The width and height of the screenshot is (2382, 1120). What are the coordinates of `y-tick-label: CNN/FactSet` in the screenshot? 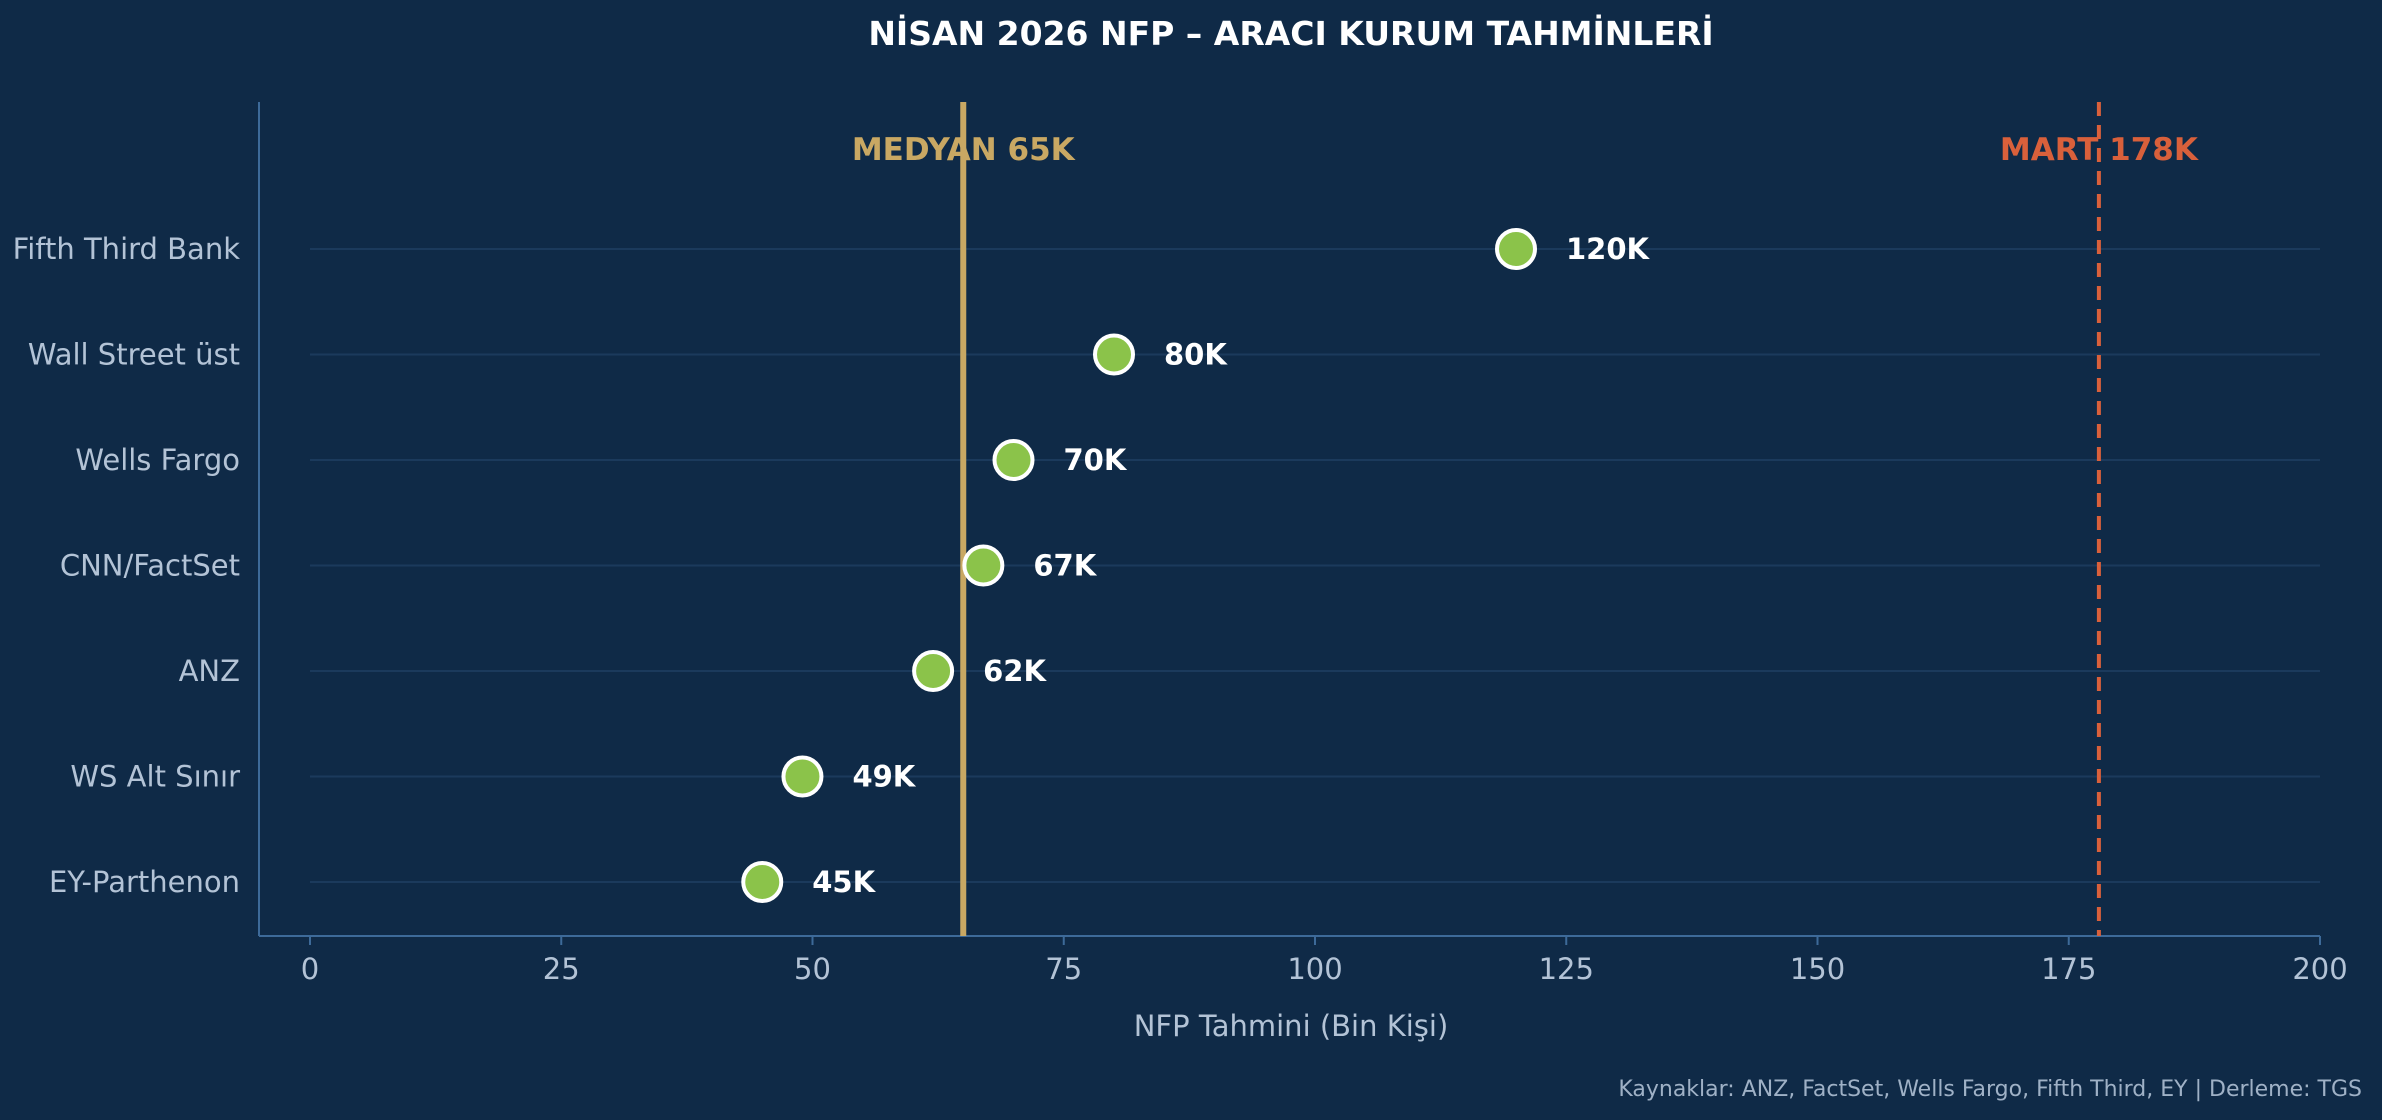 It's located at (150, 566).